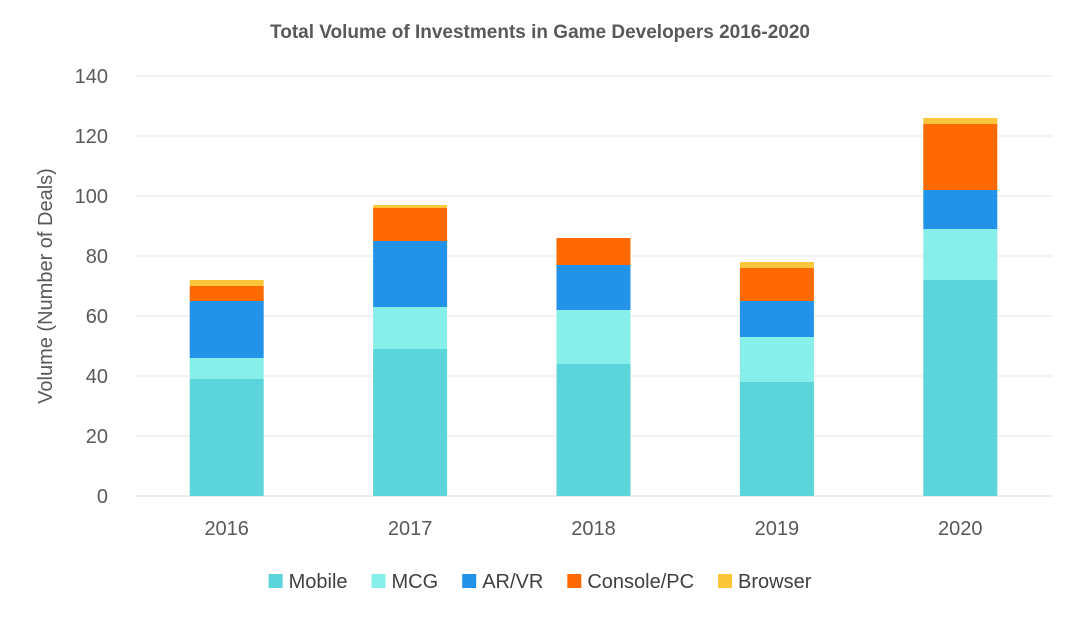 The width and height of the screenshot is (1080, 620). Describe the element at coordinates (960, 254) in the screenshot. I see `bar-segment-mcg-2020` at that location.